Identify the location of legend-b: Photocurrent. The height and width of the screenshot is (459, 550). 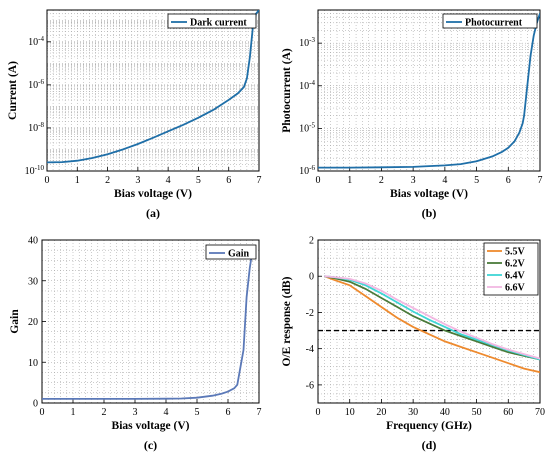
(490, 21).